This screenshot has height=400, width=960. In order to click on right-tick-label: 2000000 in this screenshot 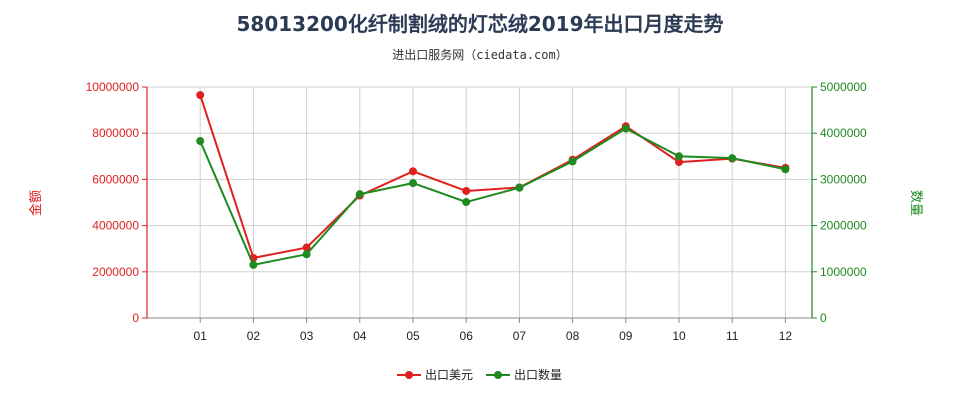, I will do `click(843, 226)`.